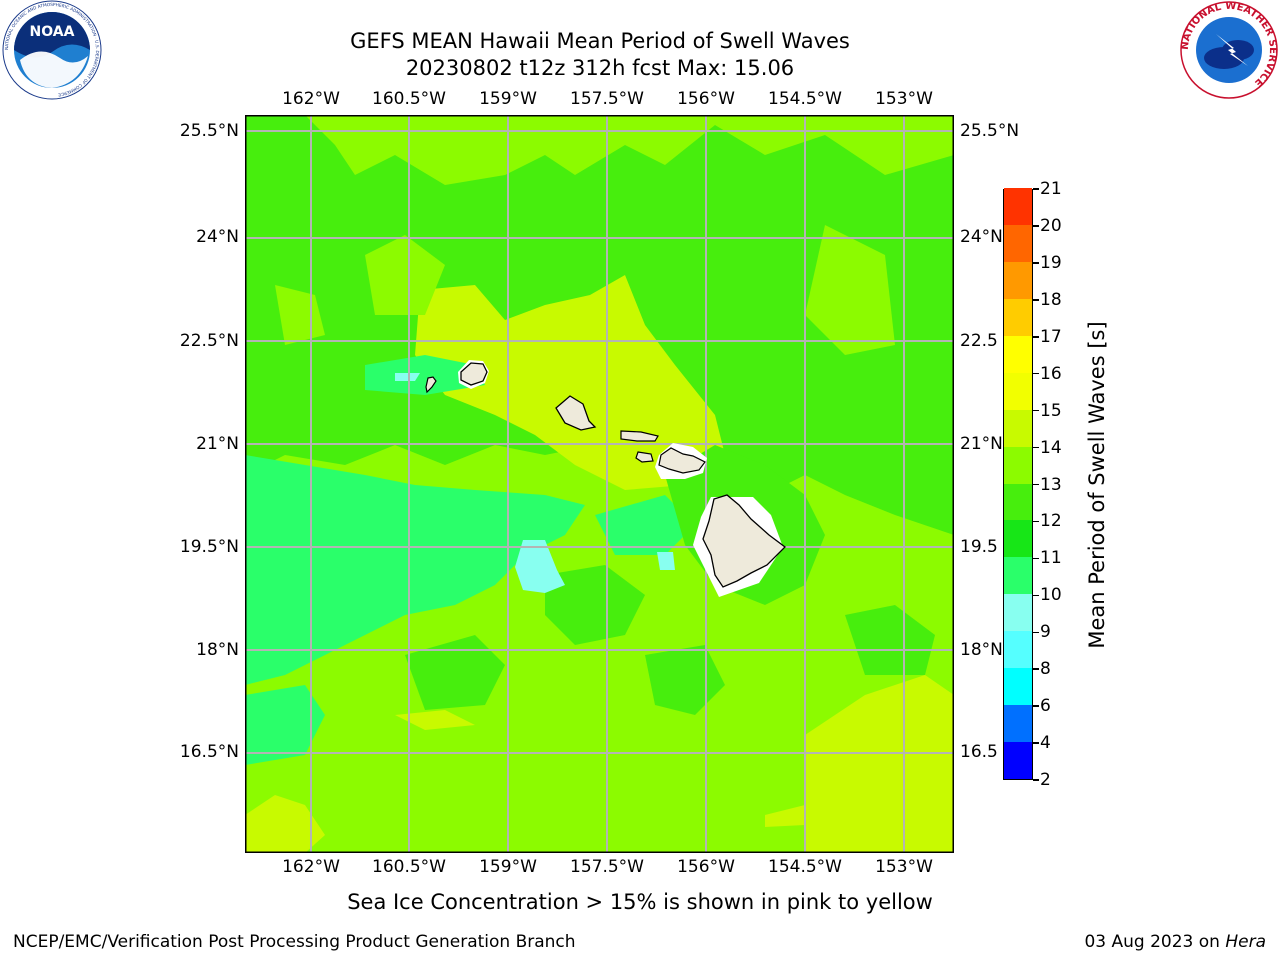 The height and width of the screenshot is (960, 1280). What do you see at coordinates (1051, 410) in the screenshot?
I see `colorbar-tick-label: 15` at bounding box center [1051, 410].